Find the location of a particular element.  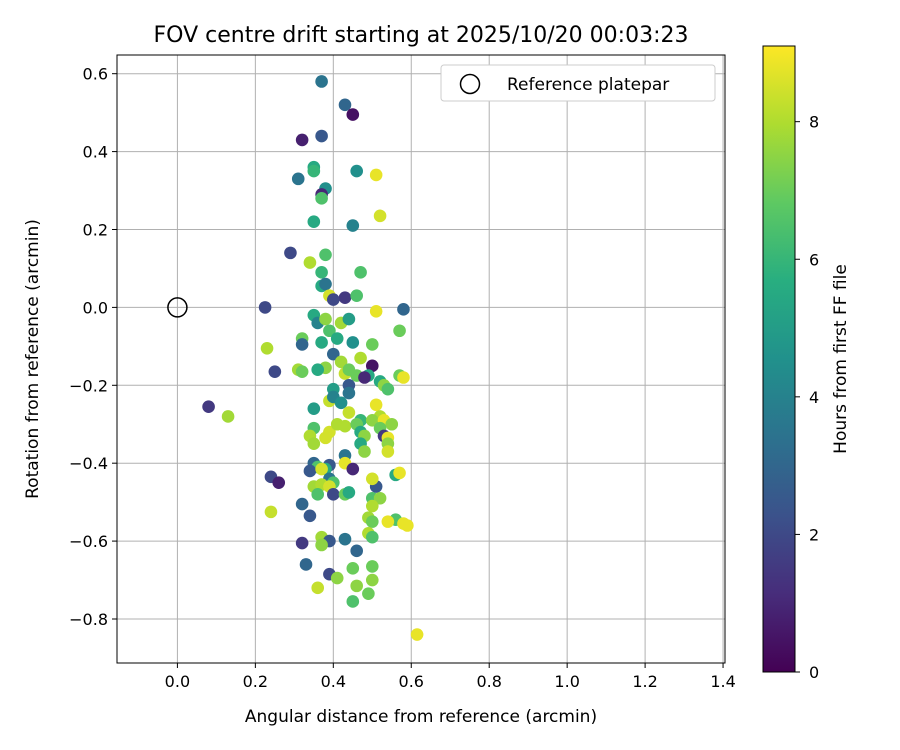

colorbar-tick-label: 4 is located at coordinates (814, 397).